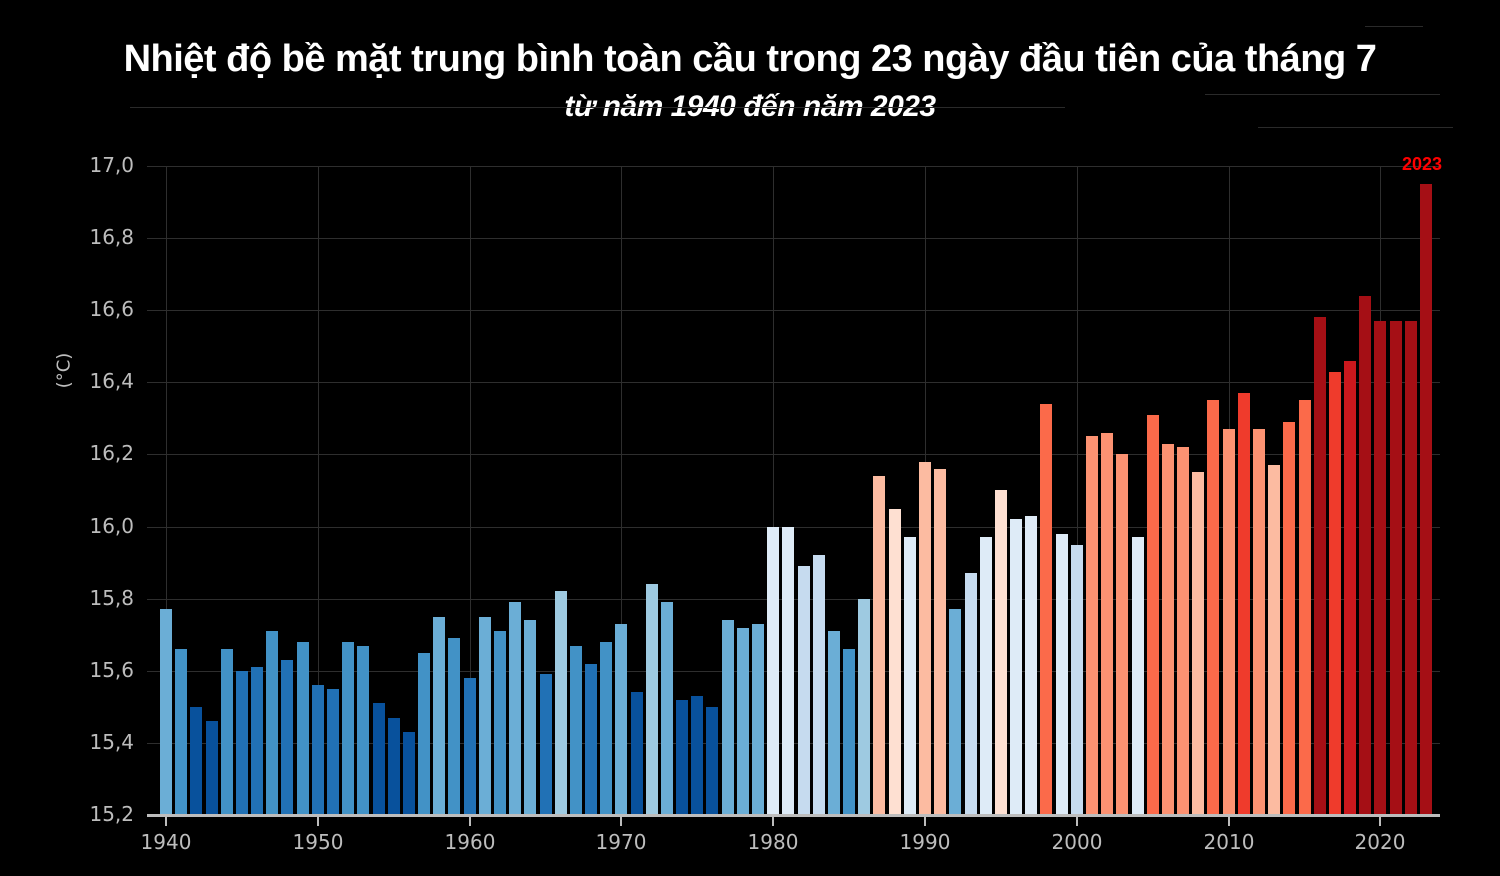 The image size is (1500, 876). Describe the element at coordinates (955, 712) in the screenshot. I see `bar-1992` at that location.